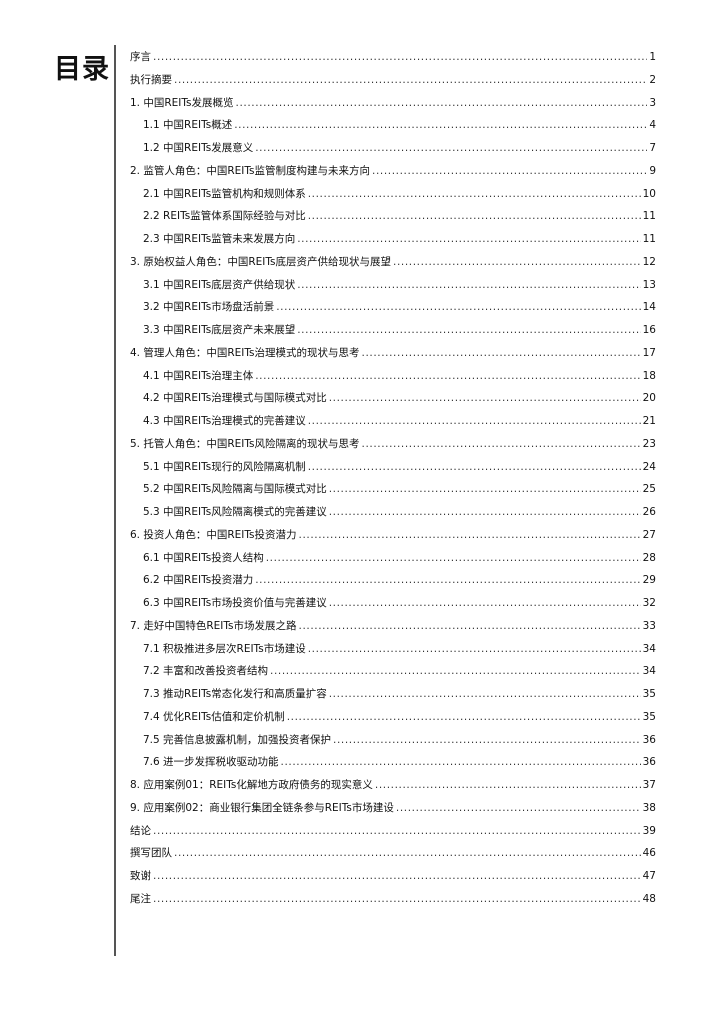  I want to click on toc-entry: 5. 托管人角色：中国REITs风险隔离的现状与思考 23, so click(393, 444).